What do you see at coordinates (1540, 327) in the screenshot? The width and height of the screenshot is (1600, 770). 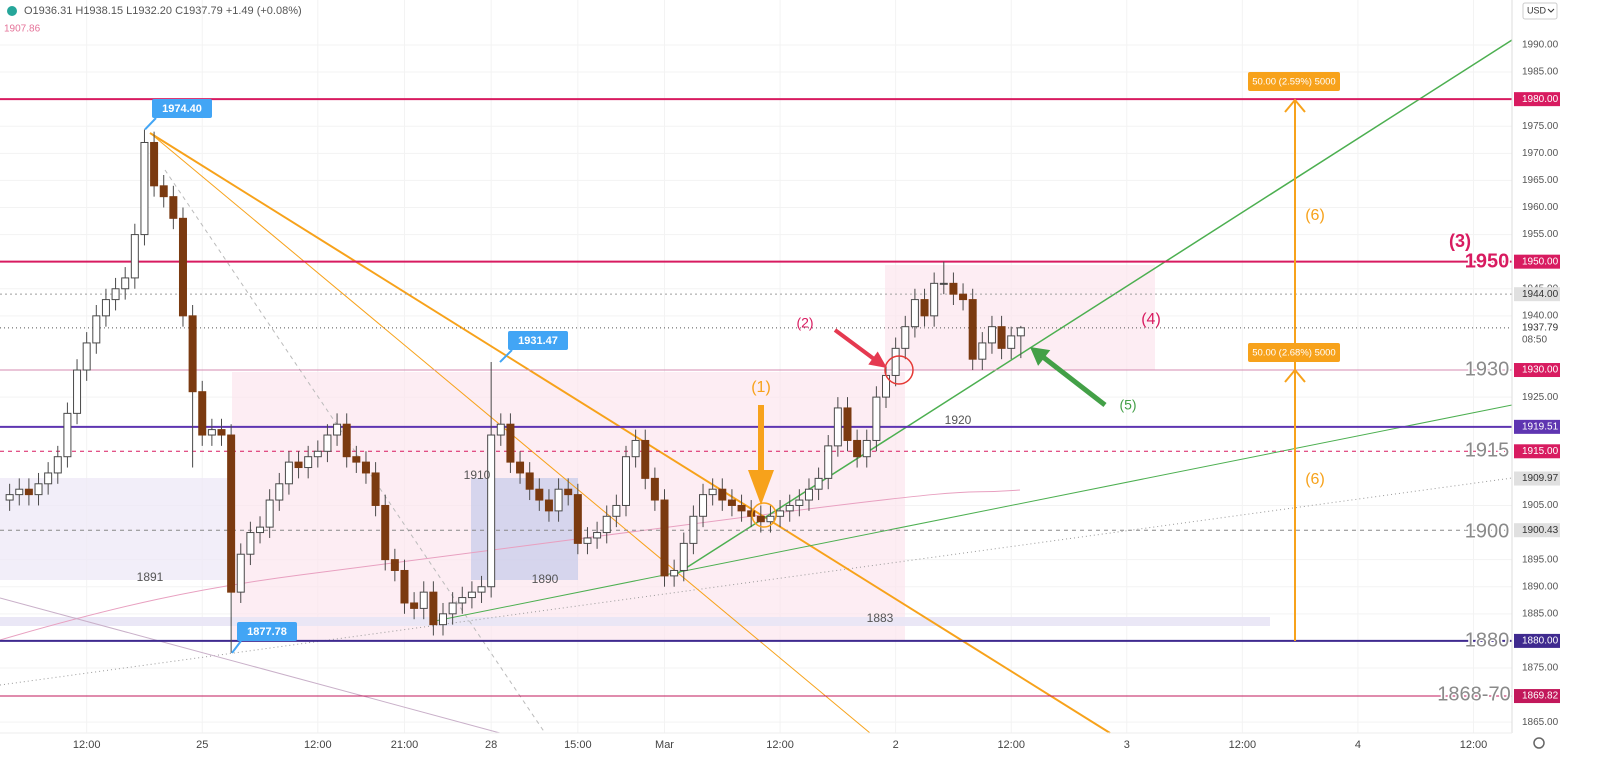 I see `price-label: 1937.79` at bounding box center [1540, 327].